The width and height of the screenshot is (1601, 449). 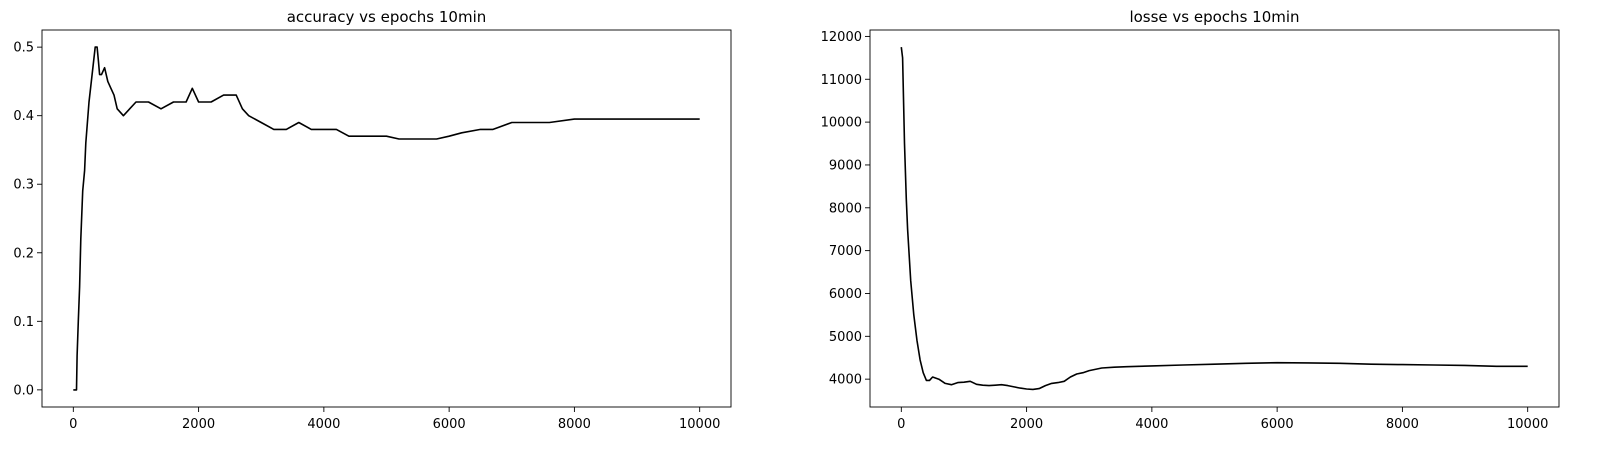 I want to click on y-tick-label: 4000, so click(x=845, y=380).